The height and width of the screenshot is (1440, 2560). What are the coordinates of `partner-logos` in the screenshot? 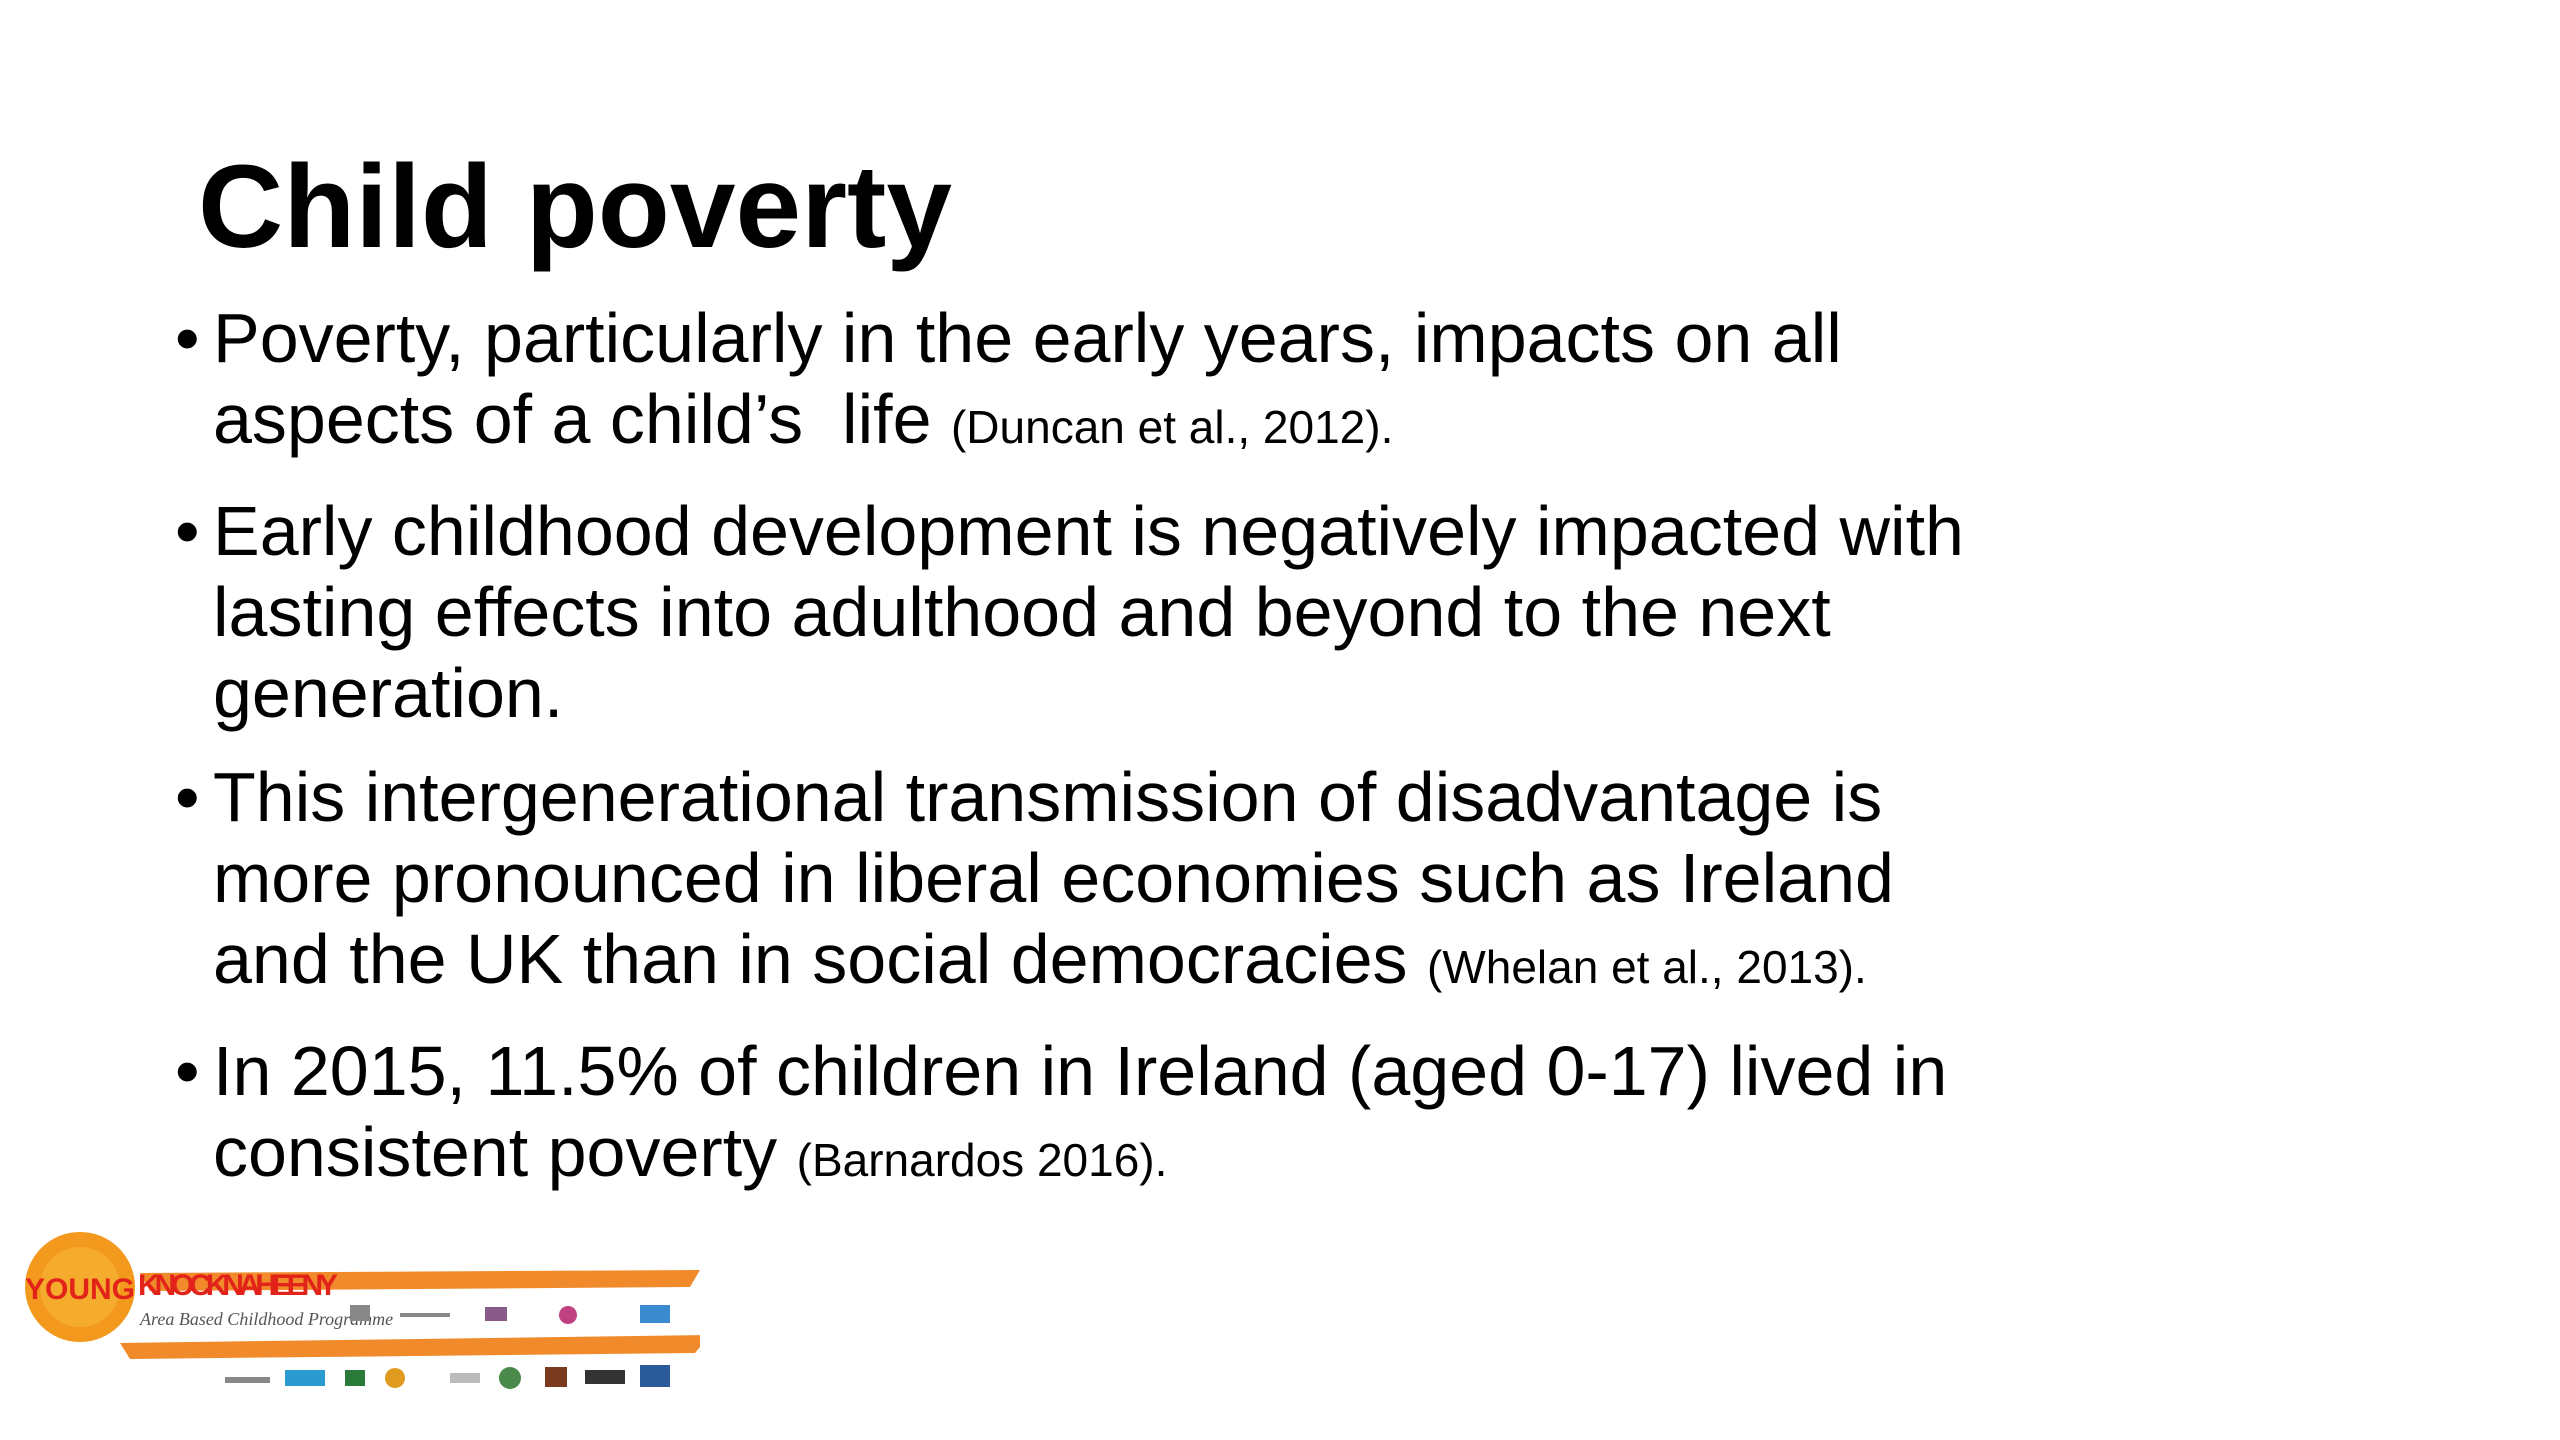 It's located at (447, 1347).